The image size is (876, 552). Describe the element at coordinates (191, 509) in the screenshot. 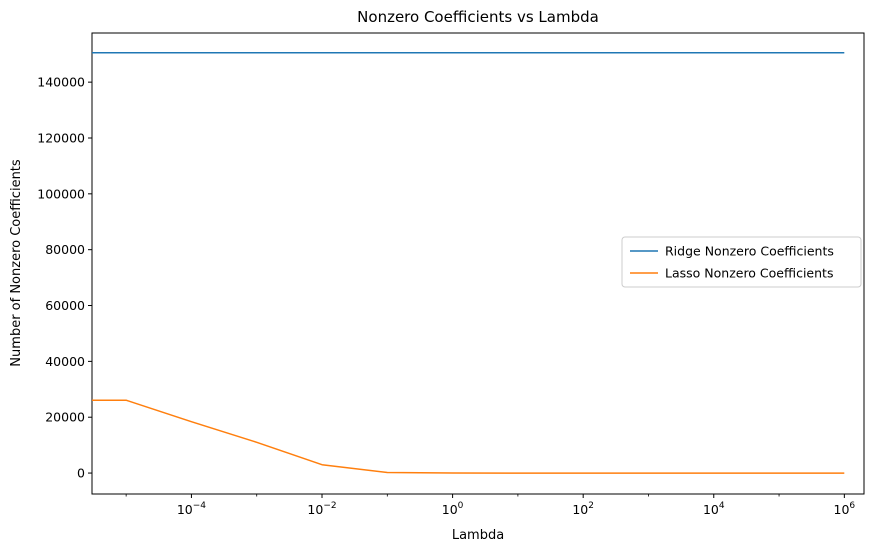

I see `x-tick-label: 10⁻⁴` at that location.